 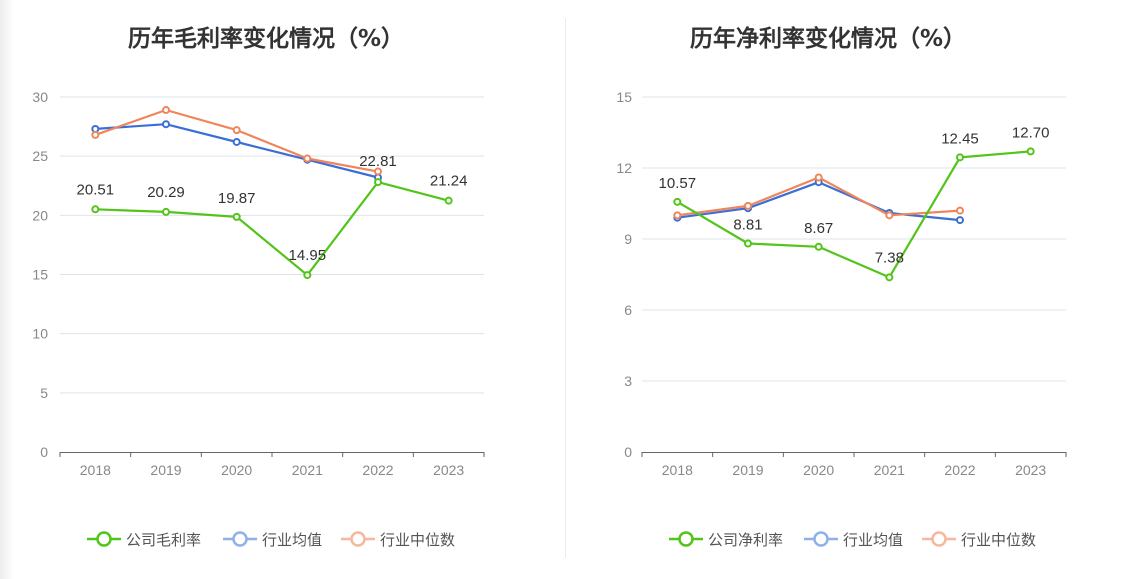 What do you see at coordinates (449, 181) in the screenshot?
I see `data-label: 21.24` at bounding box center [449, 181].